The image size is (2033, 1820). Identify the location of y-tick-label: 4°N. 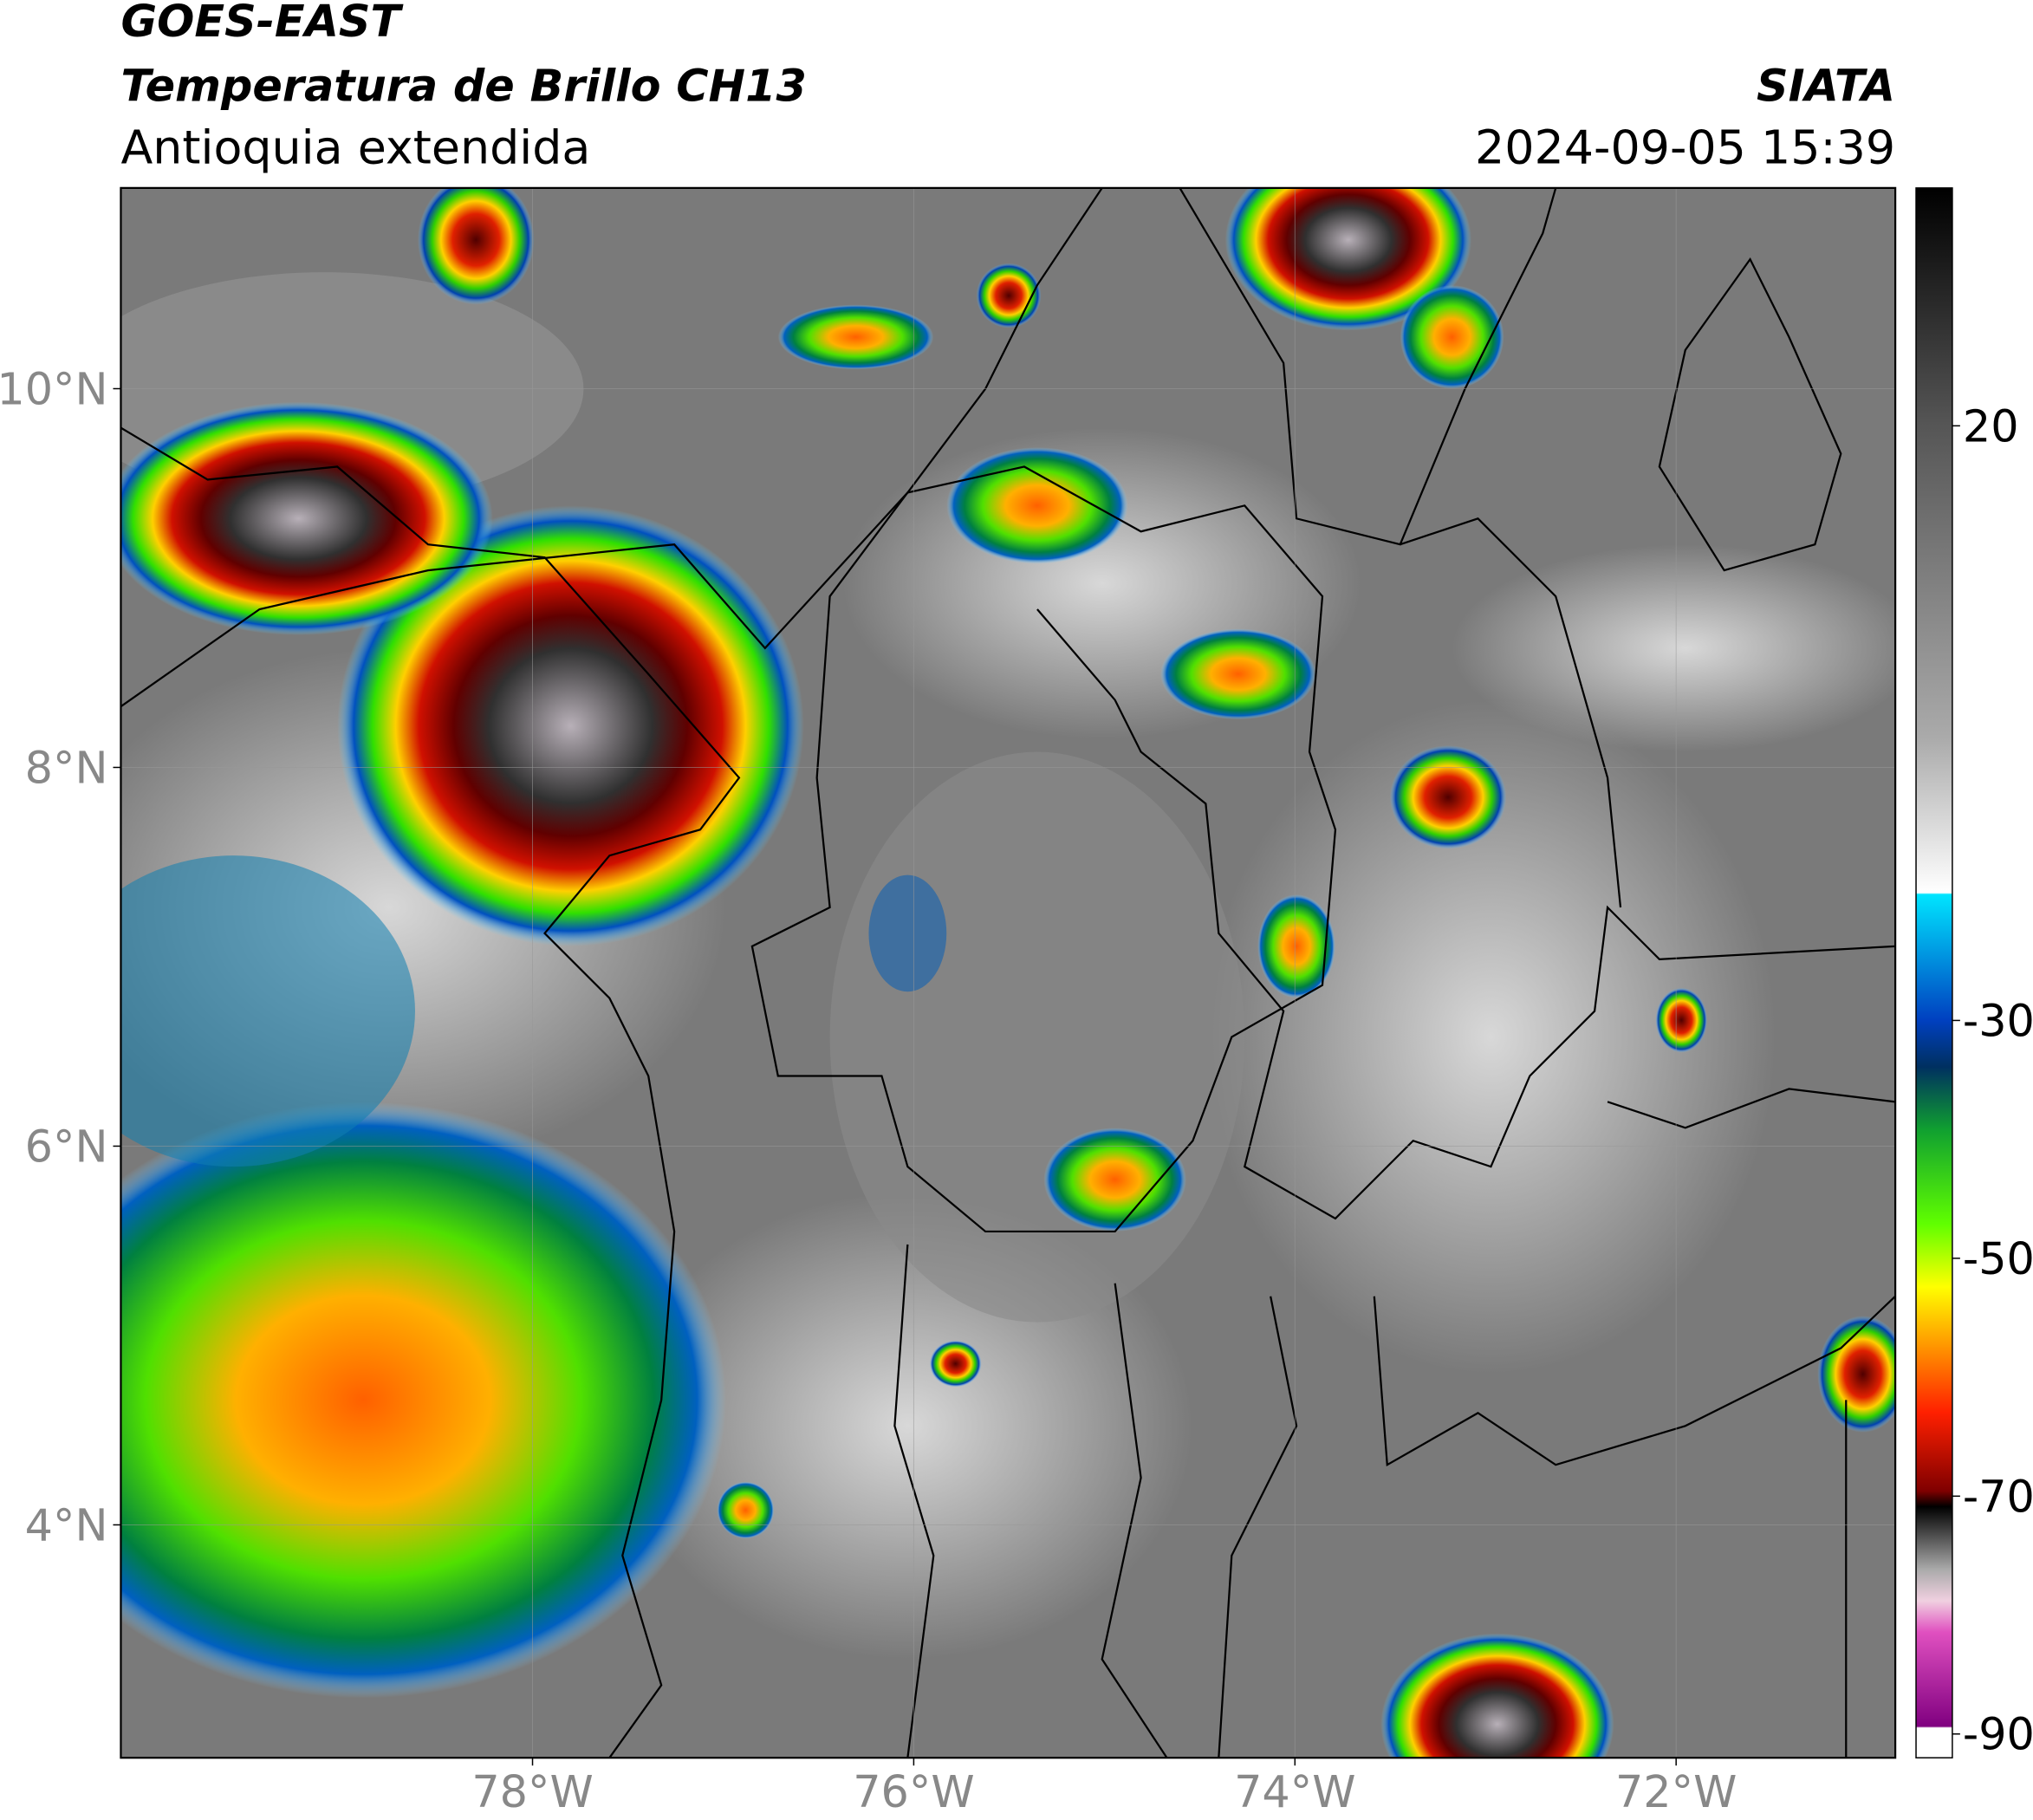
(66, 1524).